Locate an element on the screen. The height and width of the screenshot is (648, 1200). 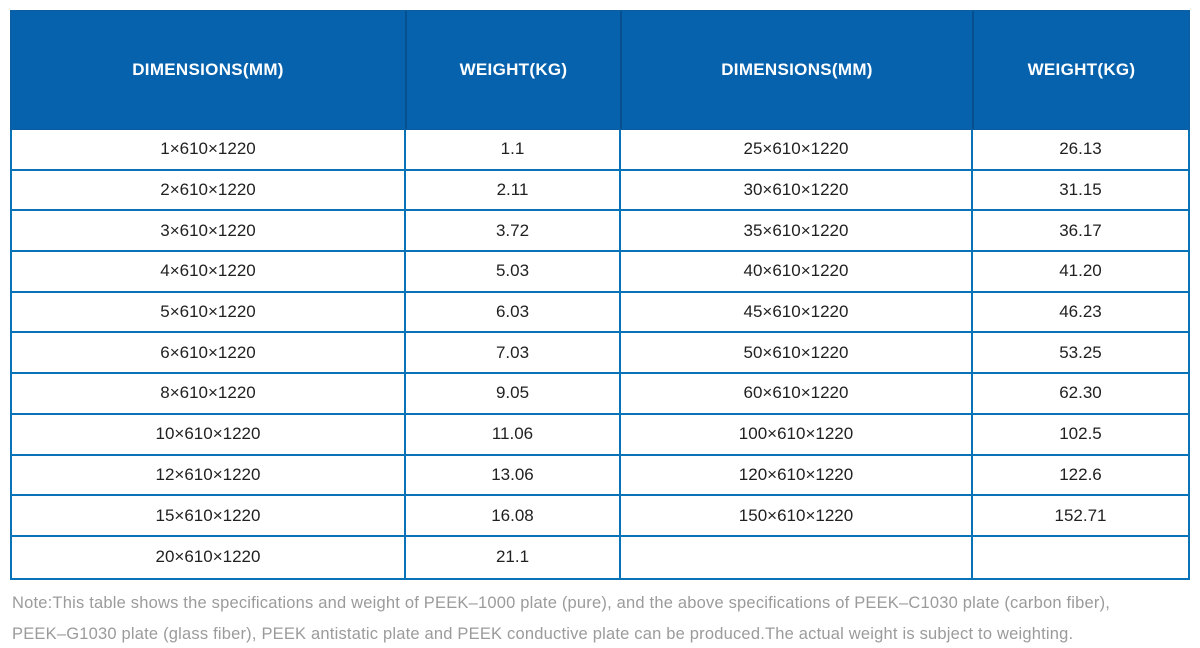
header-weight-right: WEIGHT(KG) is located at coordinates (1081, 69).